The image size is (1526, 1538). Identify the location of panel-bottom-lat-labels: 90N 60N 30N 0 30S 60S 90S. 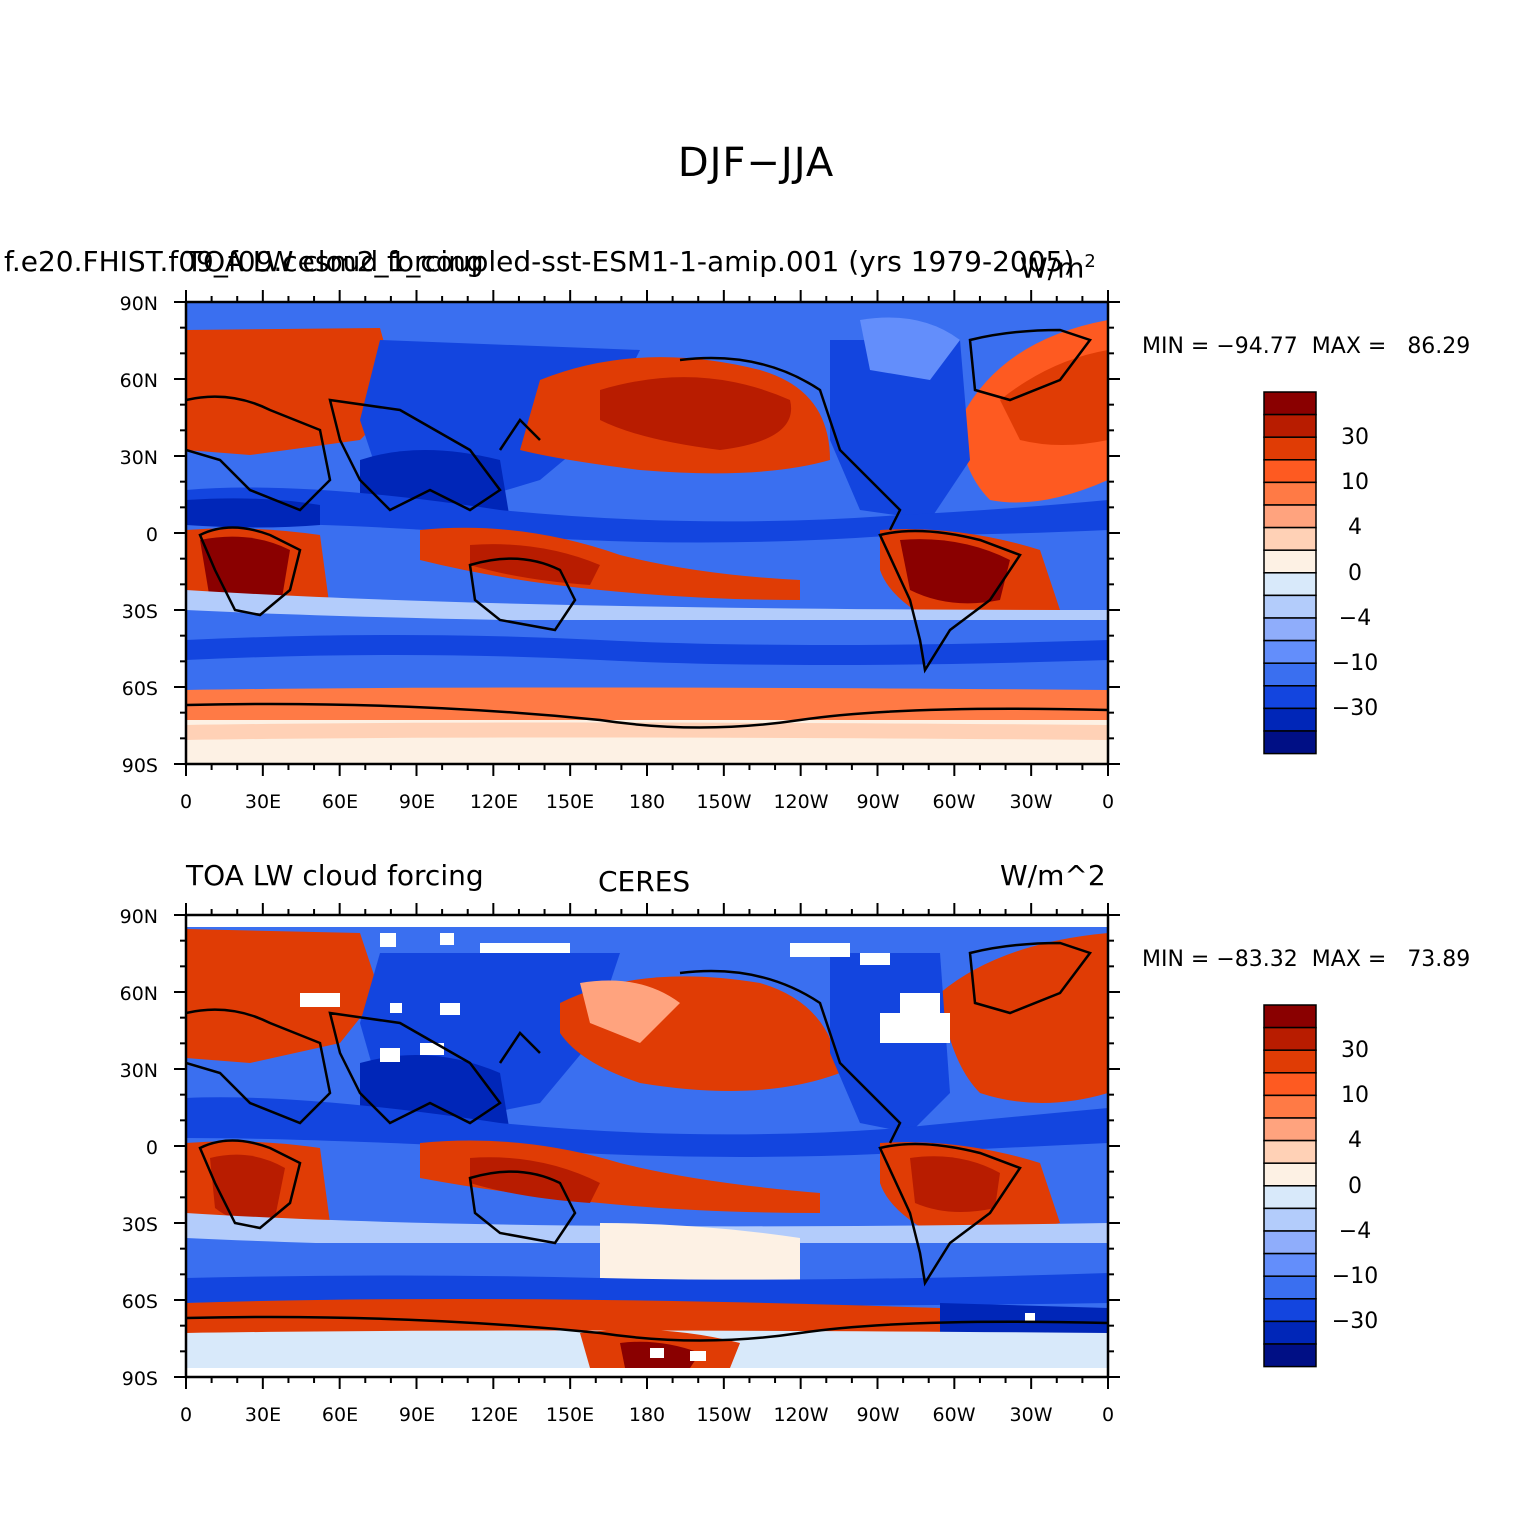
(139, 1148).